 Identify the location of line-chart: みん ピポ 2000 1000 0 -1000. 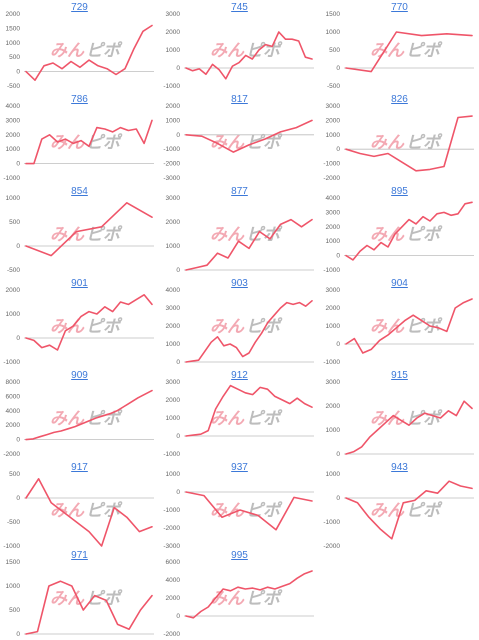
(78, 326).